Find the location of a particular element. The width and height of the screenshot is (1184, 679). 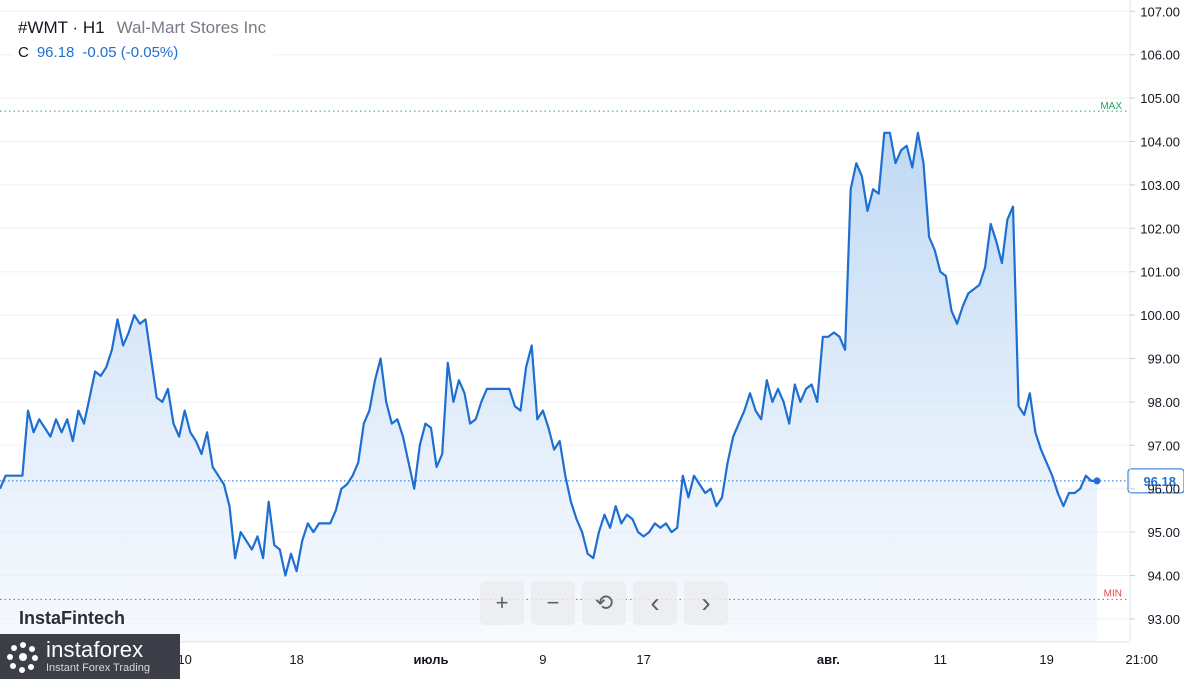

chevron-left-icon: ‹ is located at coordinates (655, 602).